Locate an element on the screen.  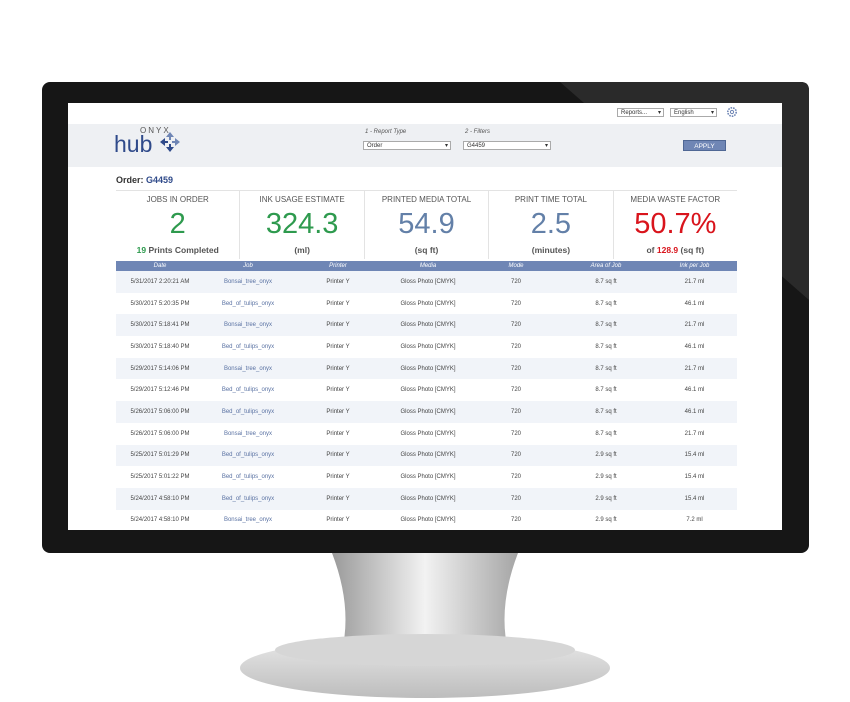
stat-note-value: 128.9 is located at coordinates (667, 250).